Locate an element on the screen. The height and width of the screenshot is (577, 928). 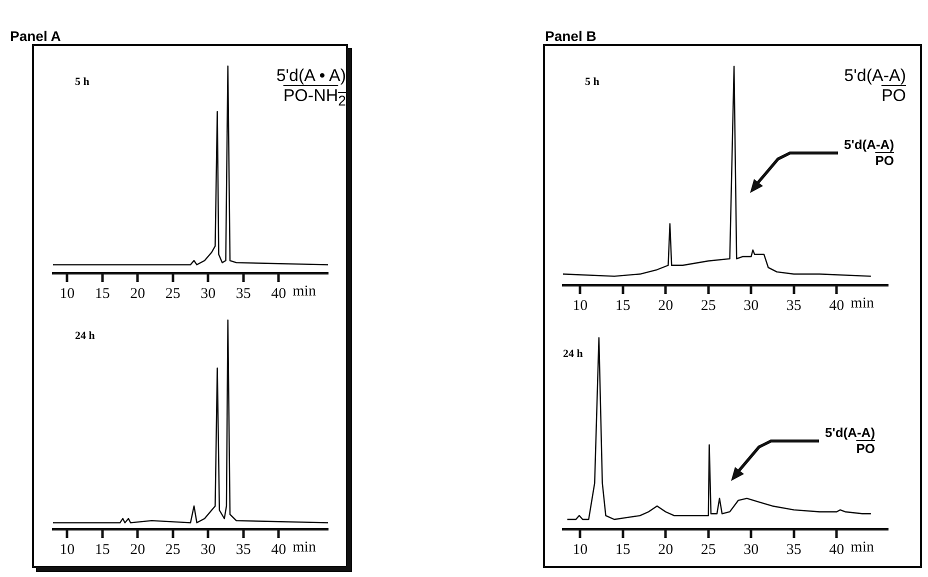
chart-title: Panel B is located at coordinates (570, 36).